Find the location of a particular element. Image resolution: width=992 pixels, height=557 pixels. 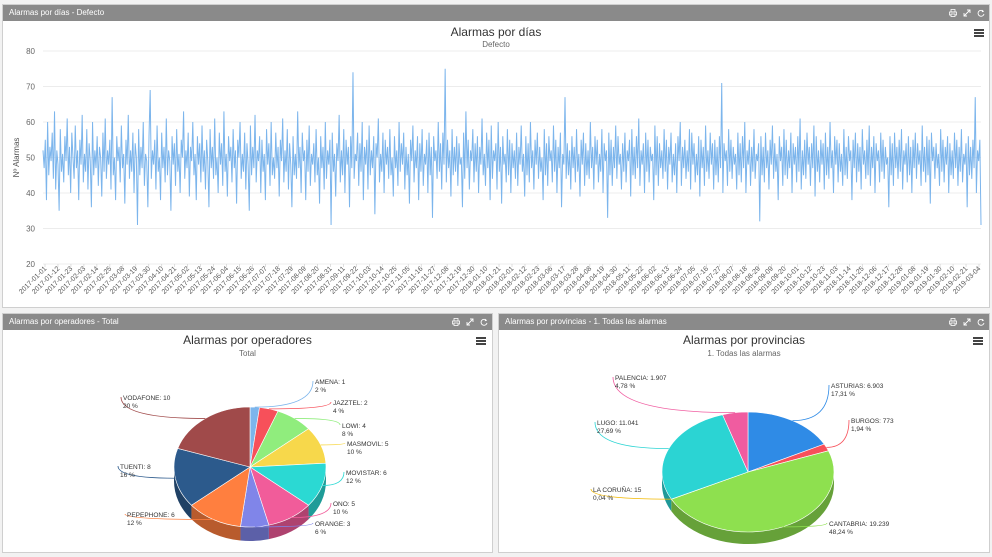

pie-label-pct: 1,94 % is located at coordinates (861, 429).